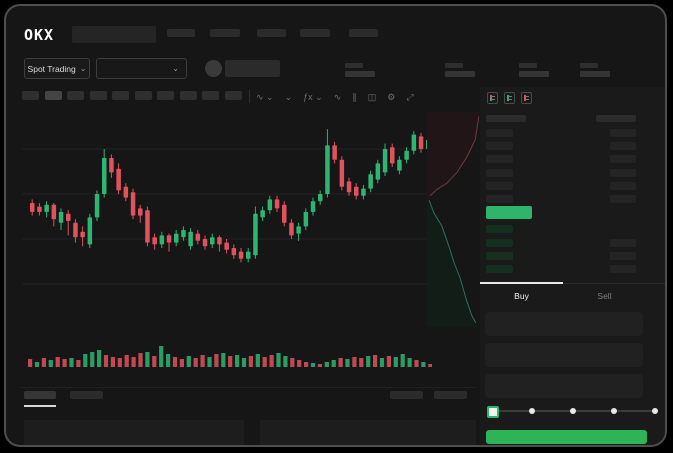 Image resolution: width=673 pixels, height=453 pixels. Describe the element at coordinates (566, 437) in the screenshot. I see `buy-submit-button` at that location.